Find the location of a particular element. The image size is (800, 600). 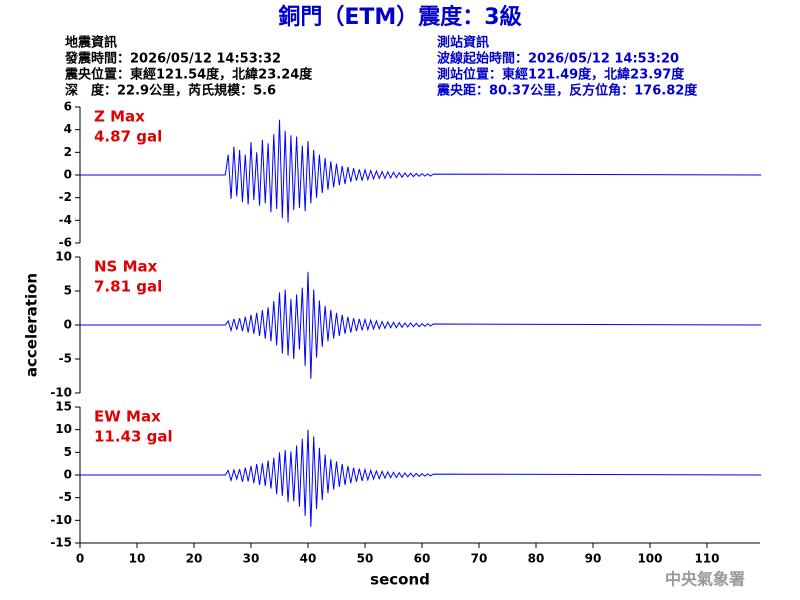

info-line: 震央位置：東經121.54度，北緯23.24度 is located at coordinates (188, 75).